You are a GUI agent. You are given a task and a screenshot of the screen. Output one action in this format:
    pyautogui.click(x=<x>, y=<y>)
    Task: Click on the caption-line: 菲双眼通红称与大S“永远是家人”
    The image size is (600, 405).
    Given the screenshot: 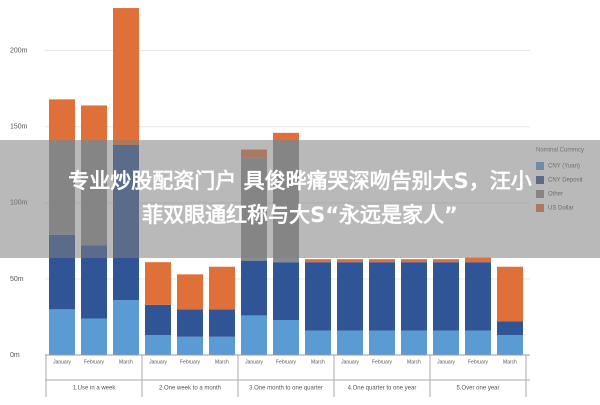 What is the action you would take?
    pyautogui.click(x=300, y=215)
    